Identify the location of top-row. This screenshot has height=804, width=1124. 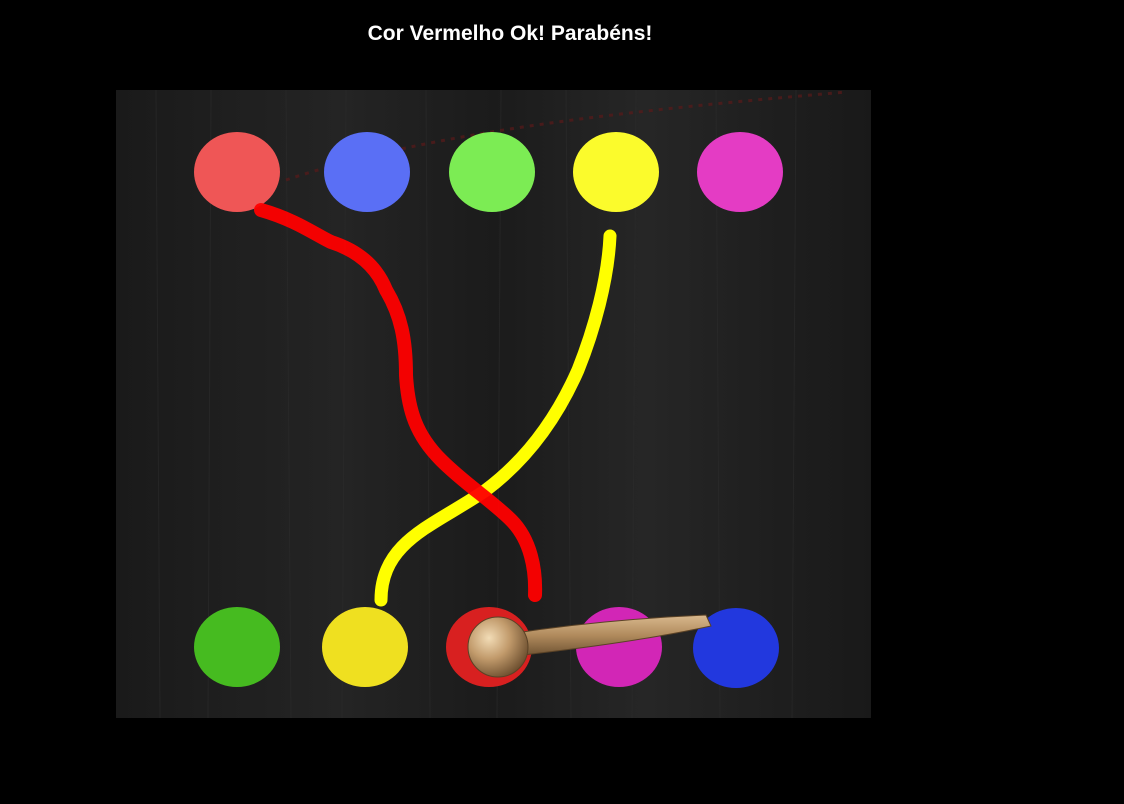
(488, 172).